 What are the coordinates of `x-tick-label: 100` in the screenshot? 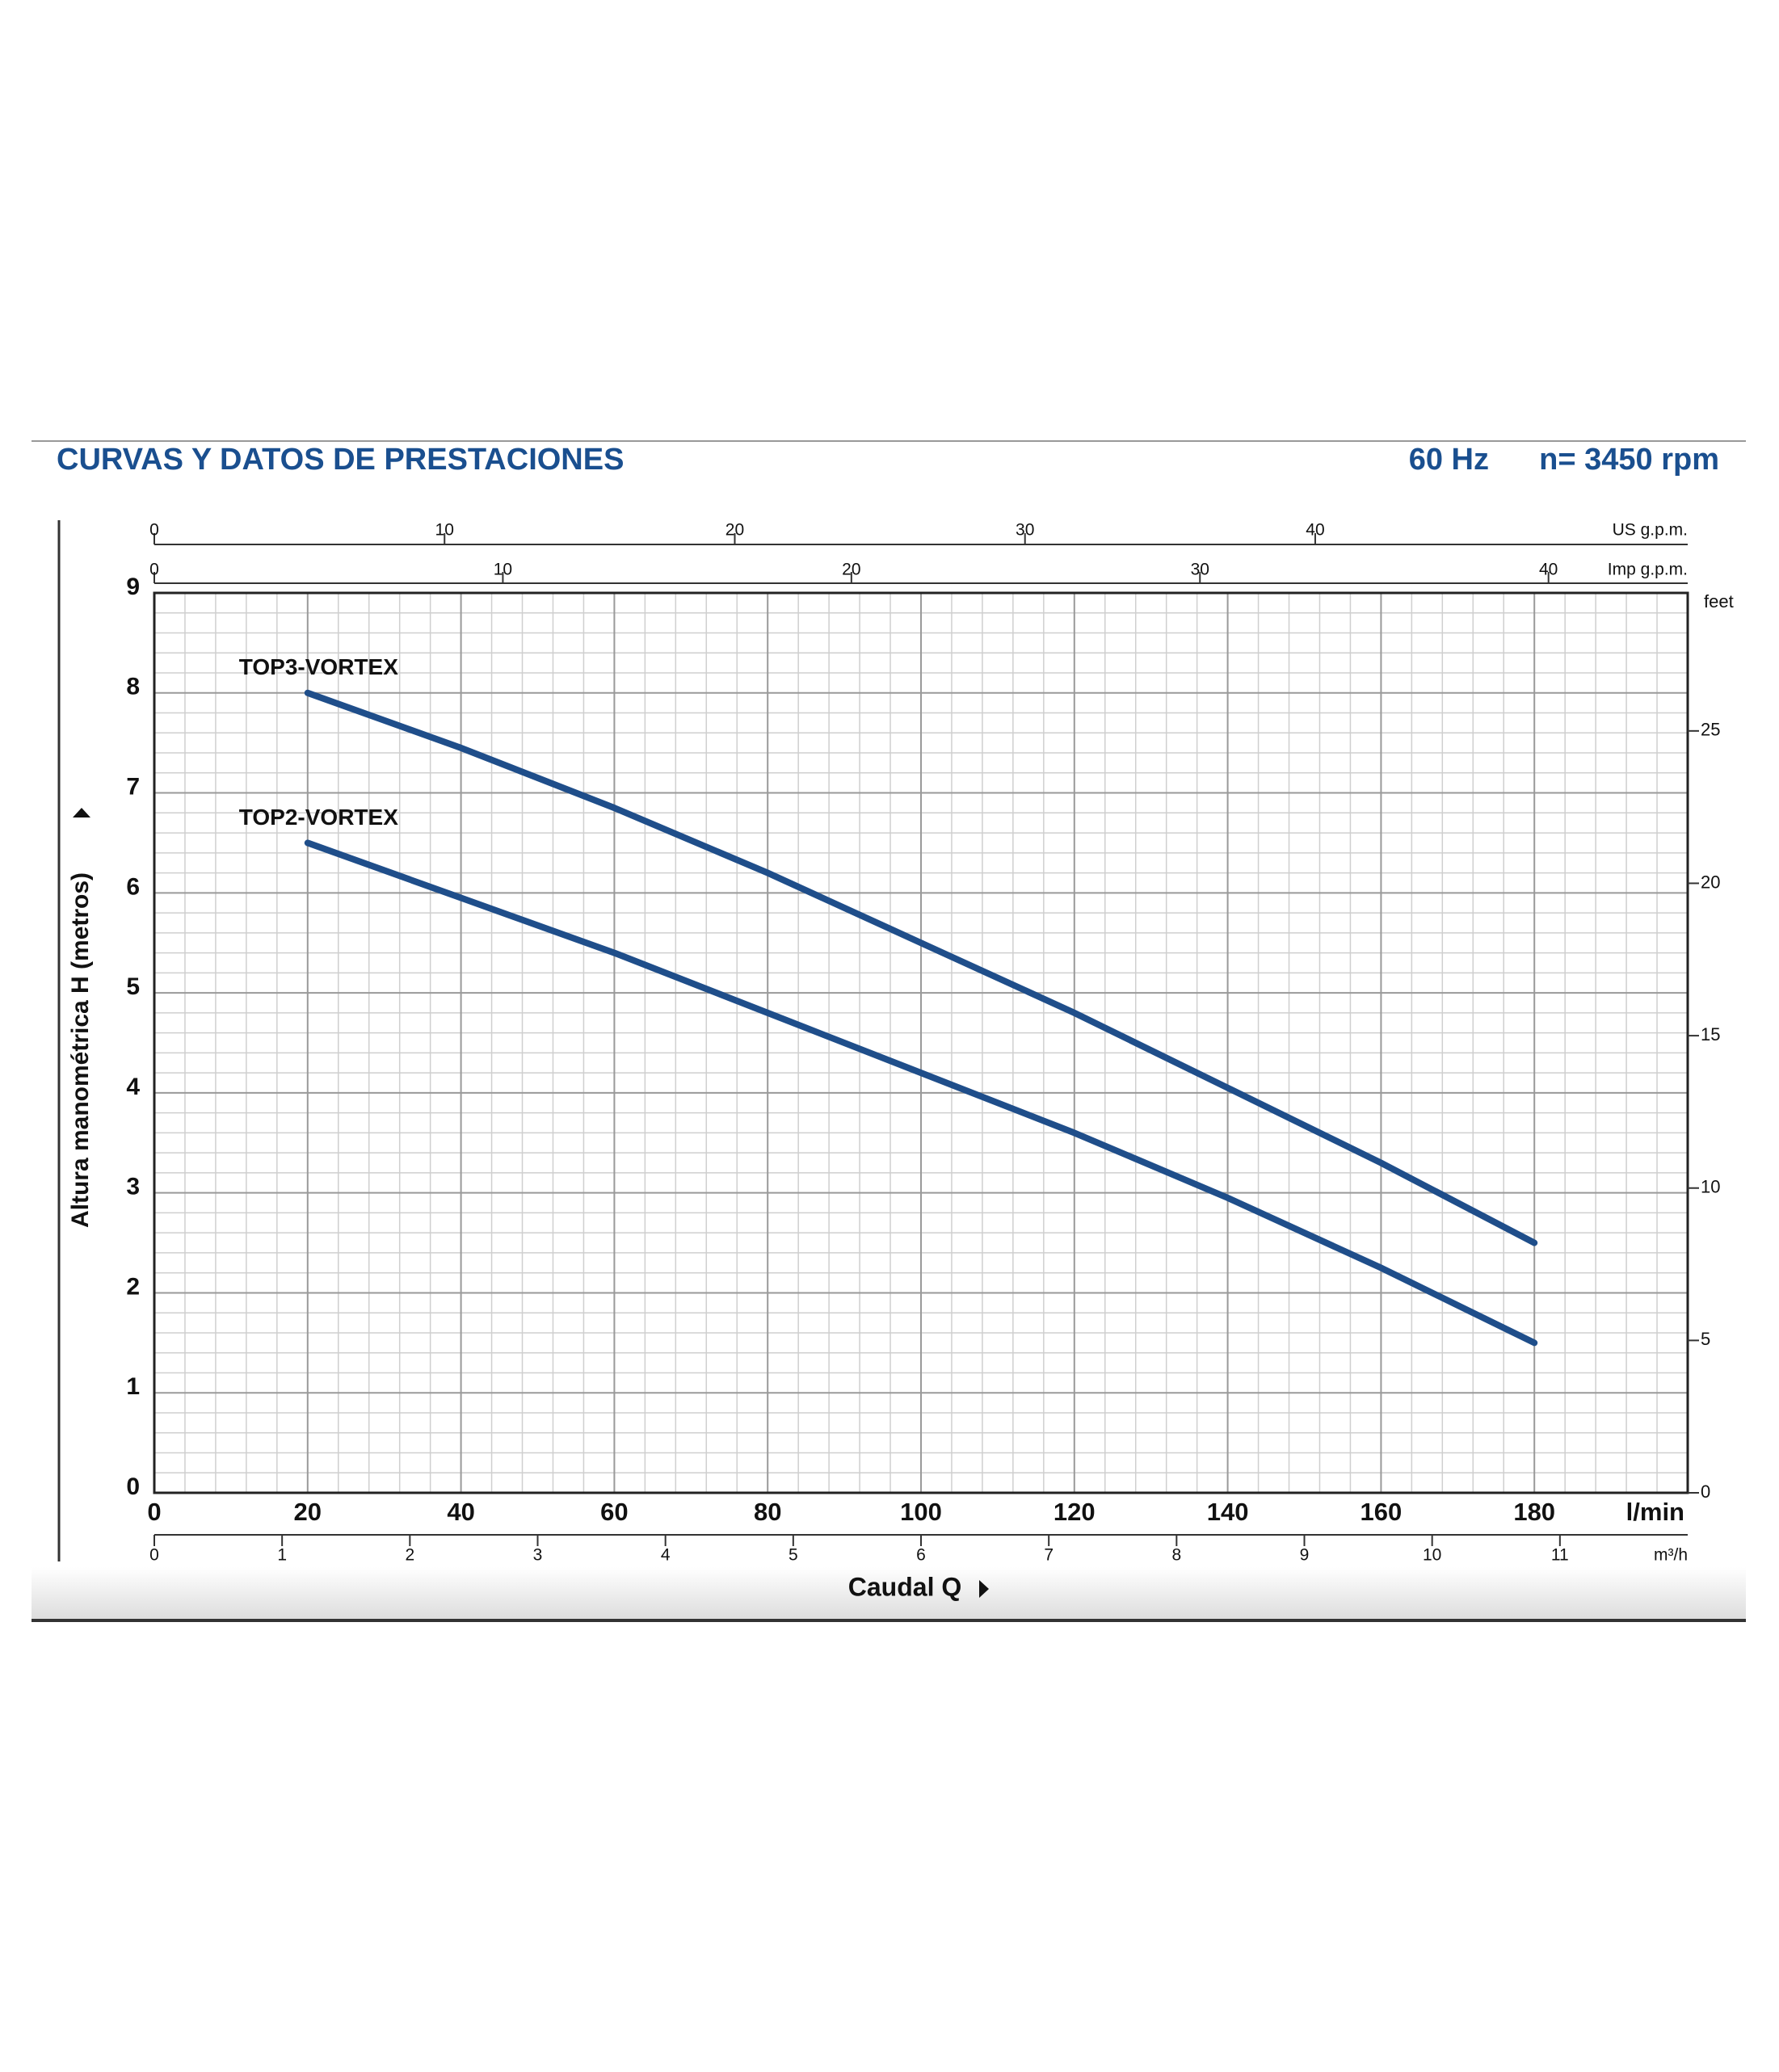 It's located at (921, 1512).